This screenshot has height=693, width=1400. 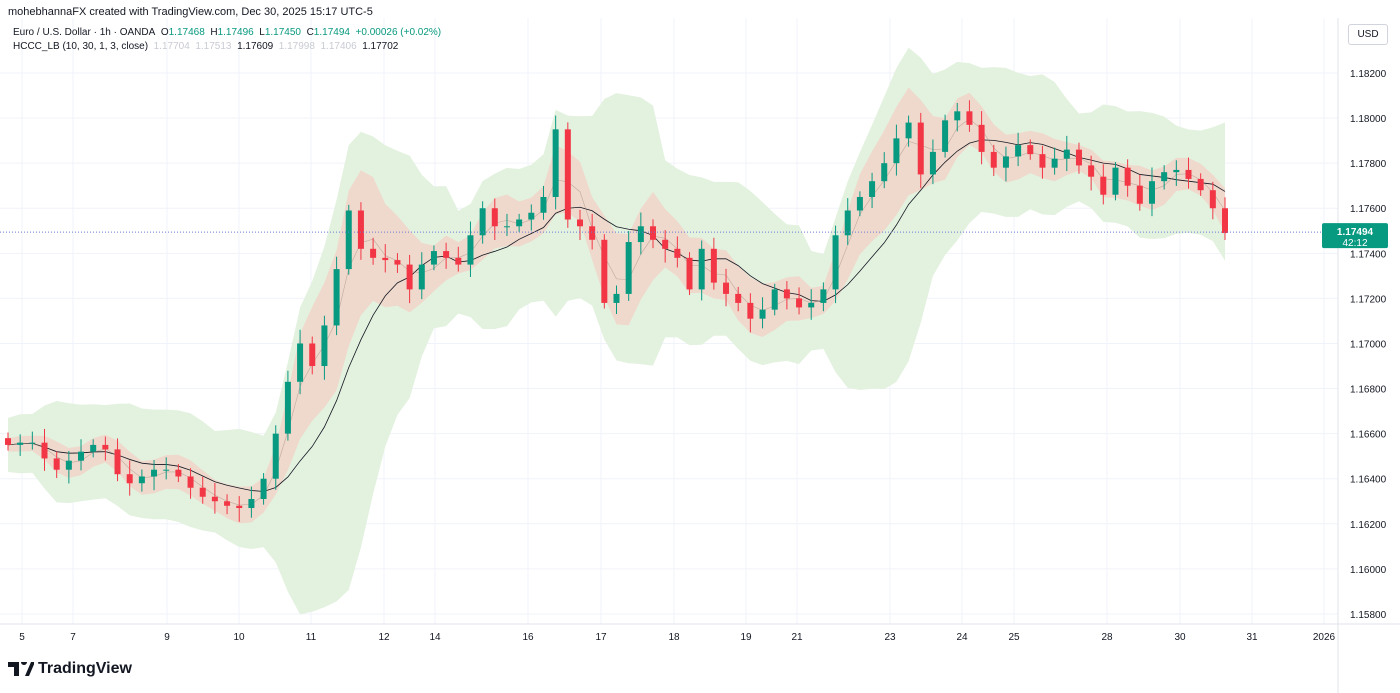 I want to click on indicator-name: HCCC_LB (10, 30, 1, 3, close), so click(x=81, y=46).